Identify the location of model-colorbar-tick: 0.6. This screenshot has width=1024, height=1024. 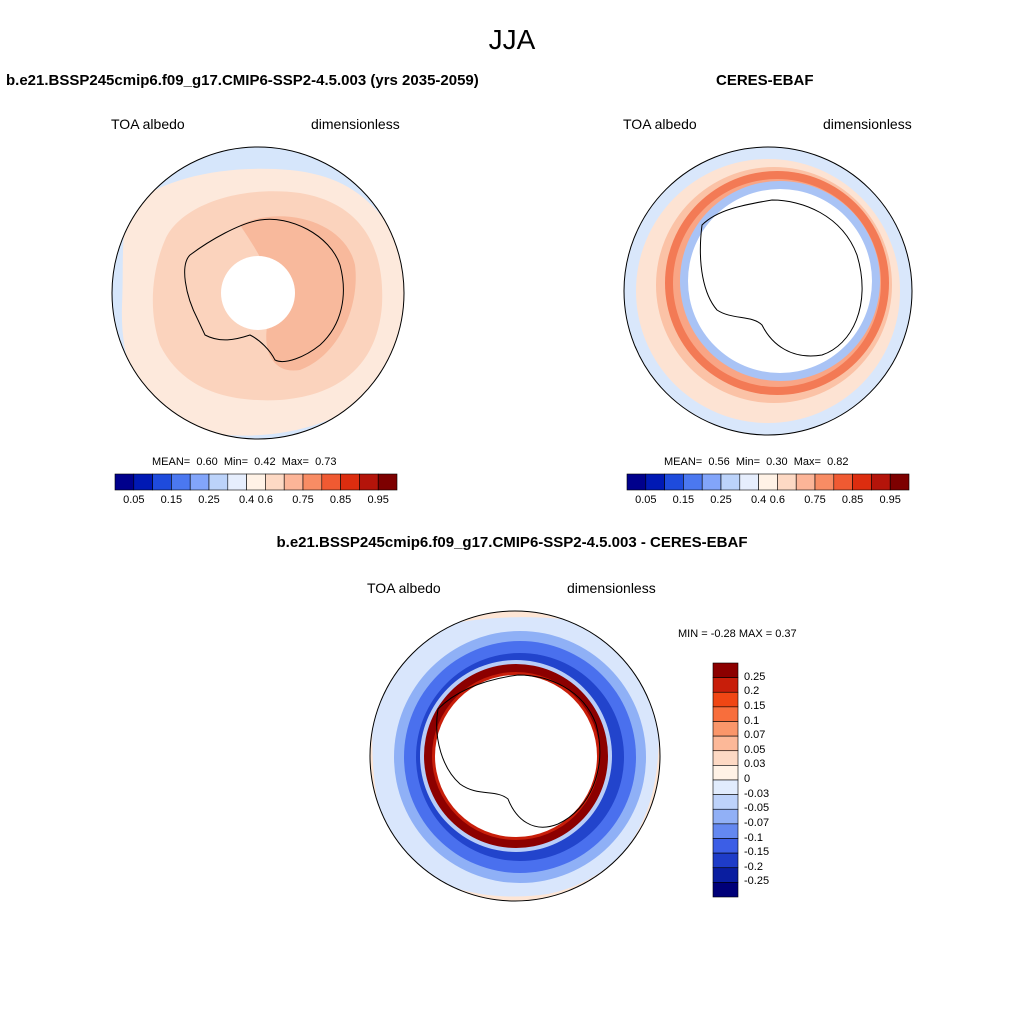
(265, 500).